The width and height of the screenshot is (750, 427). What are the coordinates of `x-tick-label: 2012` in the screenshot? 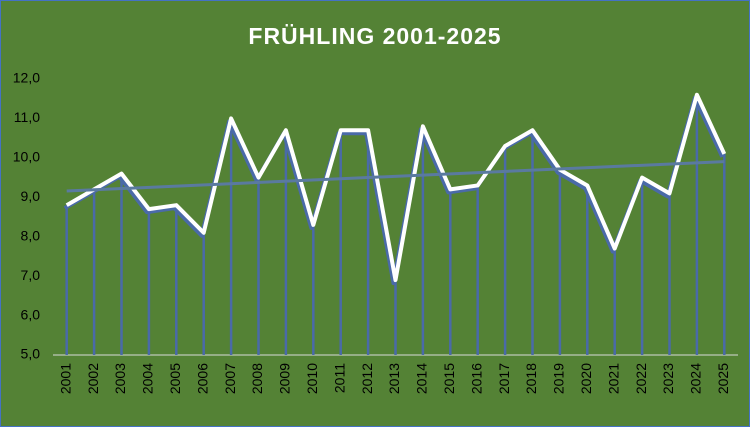 It's located at (367, 378).